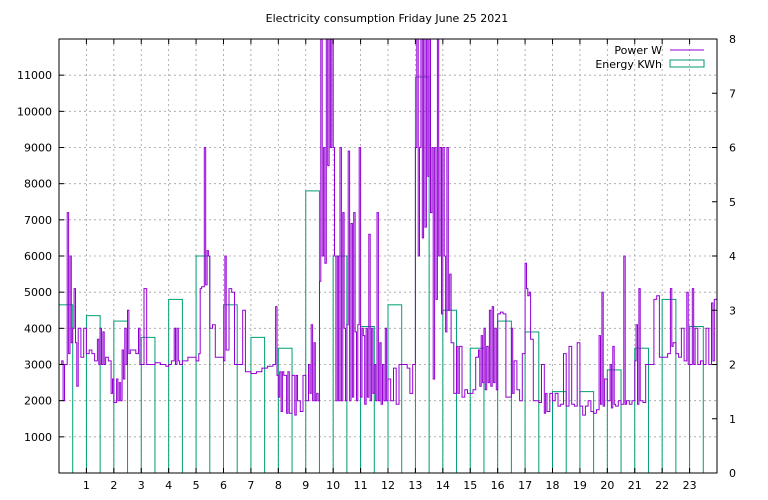 The height and width of the screenshot is (500, 768). I want to click on y-left-tick-label: 2000, so click(38, 401).